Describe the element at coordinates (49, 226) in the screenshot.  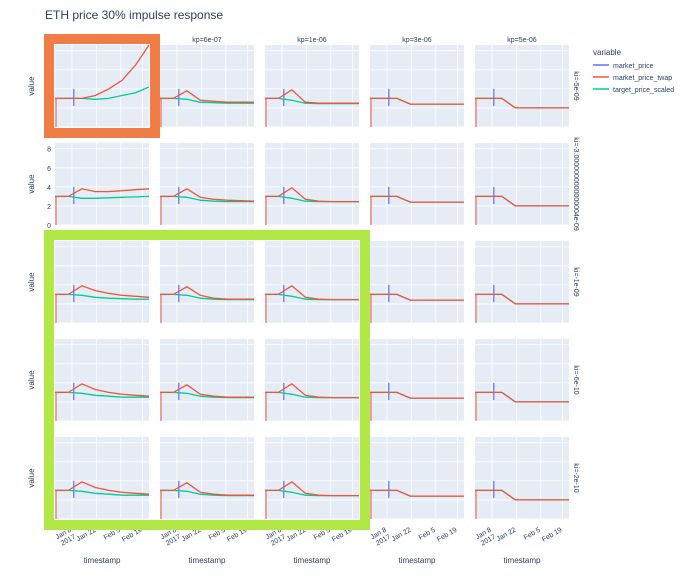
I see `y-tick-label: 0` at that location.